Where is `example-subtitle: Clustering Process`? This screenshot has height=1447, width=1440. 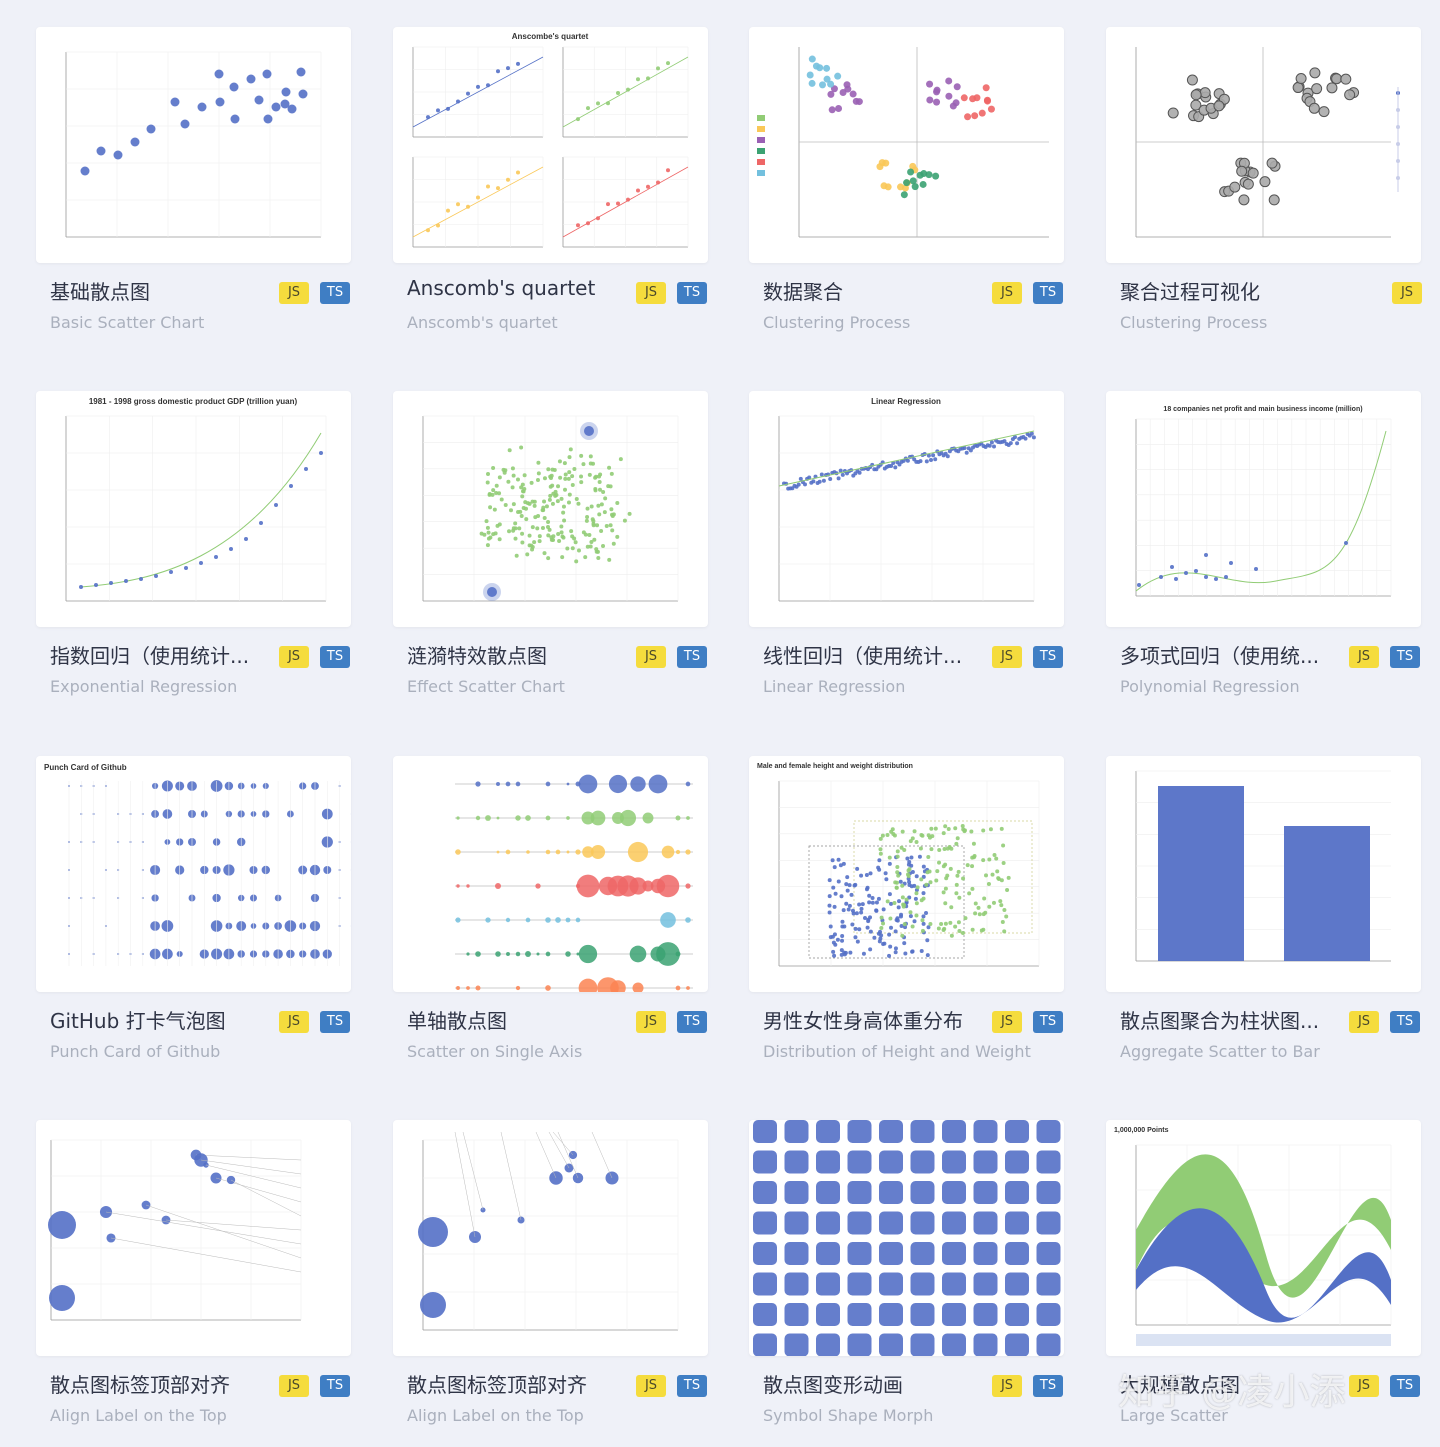 example-subtitle: Clustering Process is located at coordinates (837, 322).